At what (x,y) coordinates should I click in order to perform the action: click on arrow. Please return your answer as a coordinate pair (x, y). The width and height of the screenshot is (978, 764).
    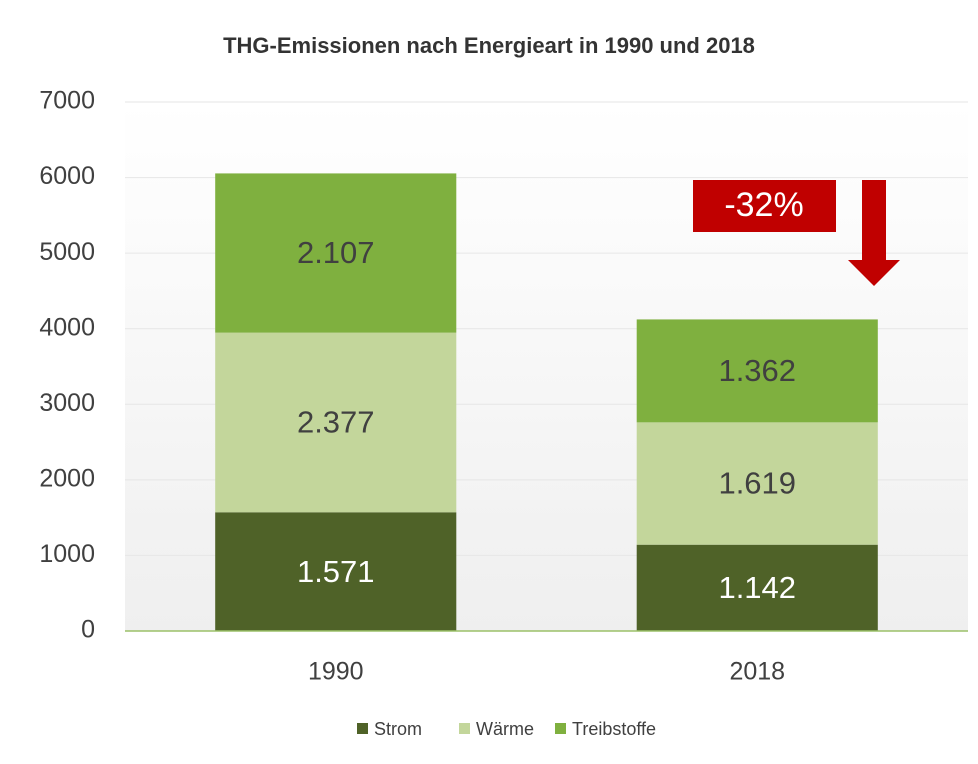
    Looking at the image, I should click on (874, 233).